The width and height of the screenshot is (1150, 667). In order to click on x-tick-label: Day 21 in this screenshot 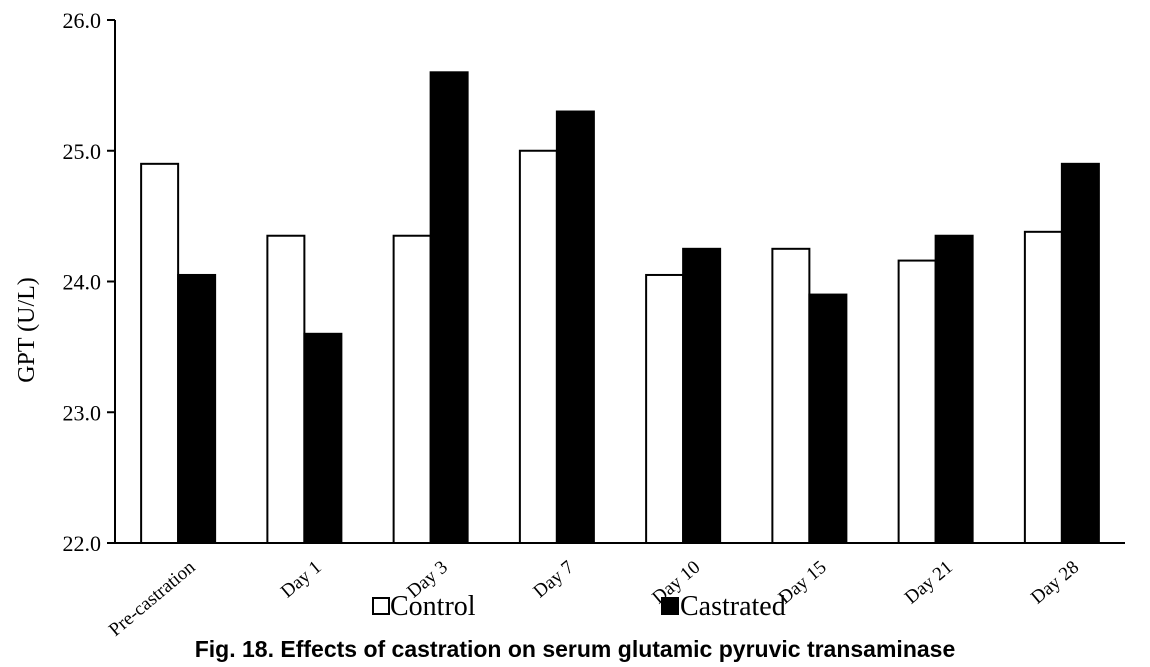, I will do `click(929, 583)`.